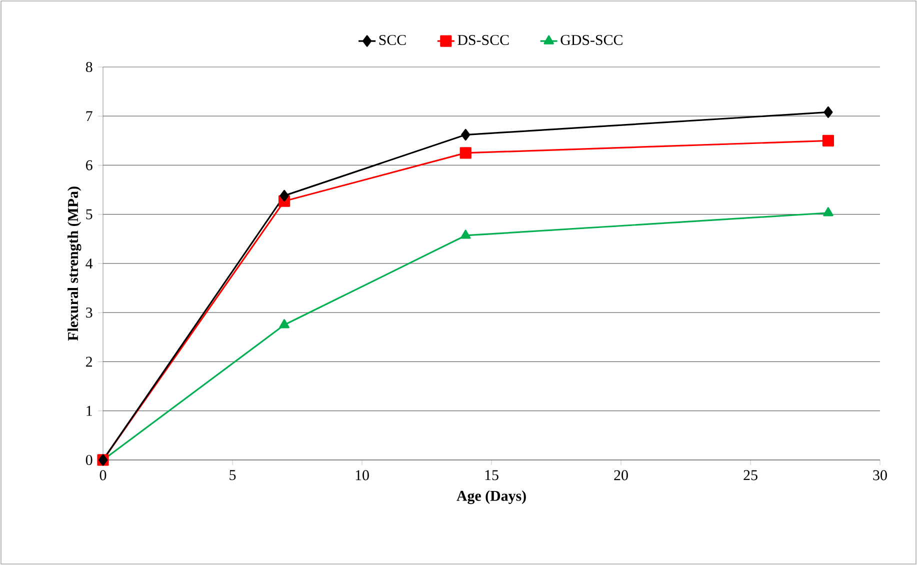 The height and width of the screenshot is (565, 917). I want to click on y-tick-label: 0, so click(89, 460).